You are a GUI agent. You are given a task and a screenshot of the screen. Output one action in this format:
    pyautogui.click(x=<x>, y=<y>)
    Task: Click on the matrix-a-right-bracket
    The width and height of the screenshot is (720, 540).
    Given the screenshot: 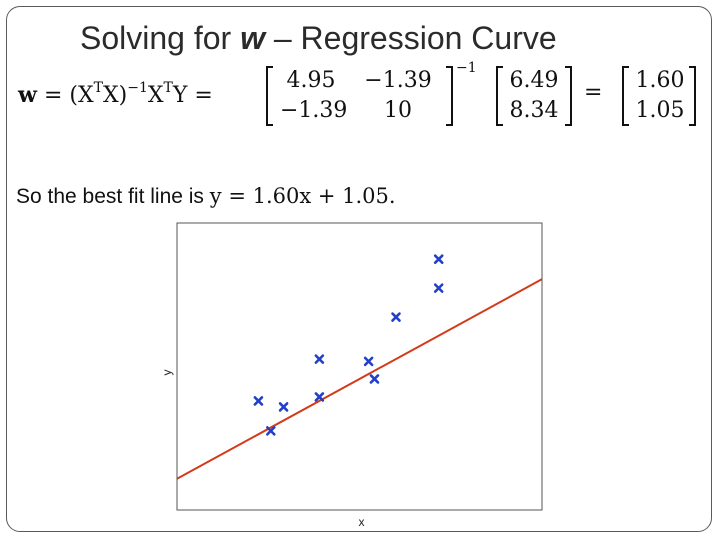 What is the action you would take?
    pyautogui.click(x=449, y=96)
    